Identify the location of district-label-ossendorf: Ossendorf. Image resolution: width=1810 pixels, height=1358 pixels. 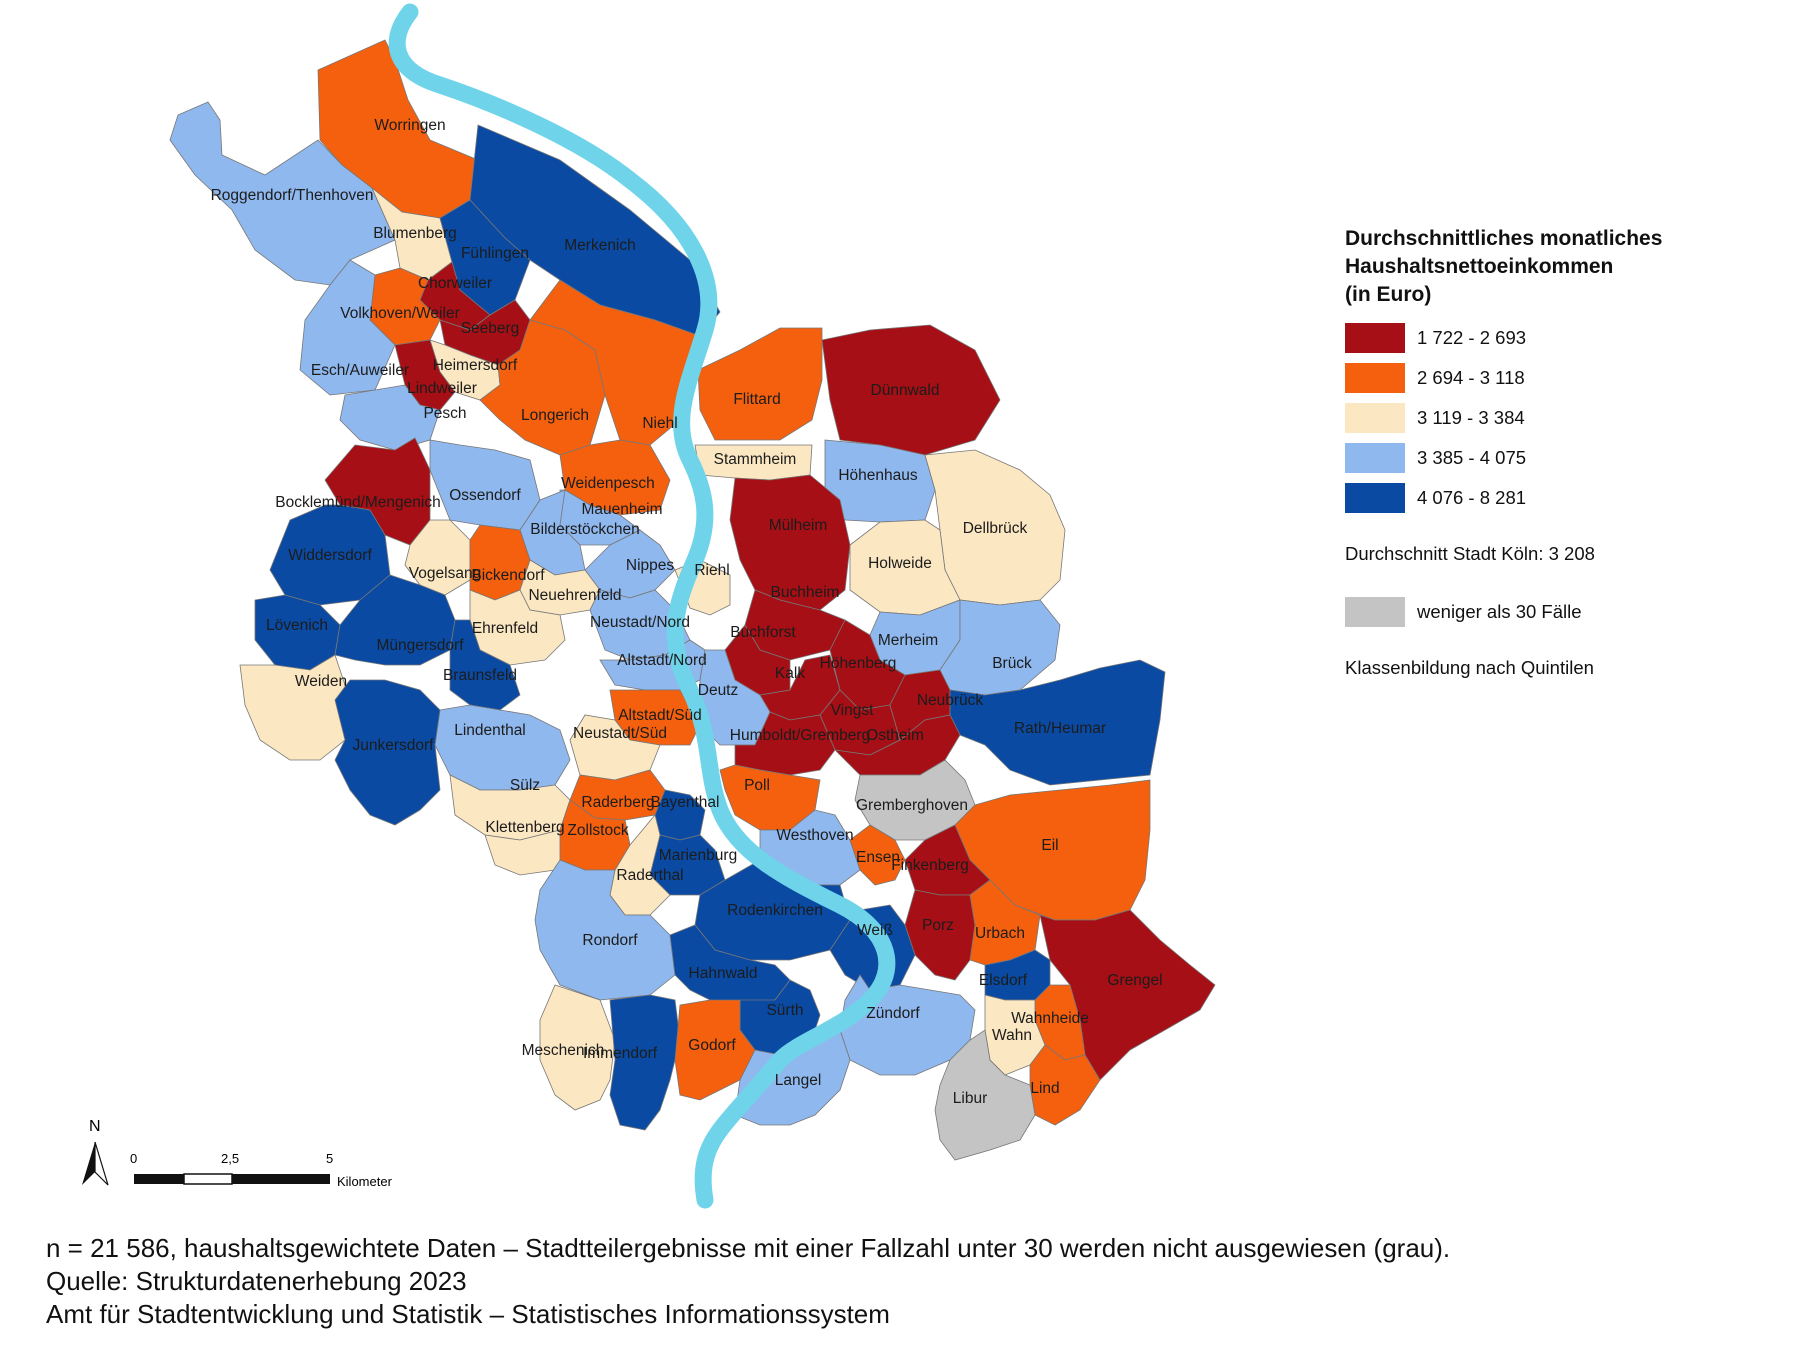
(485, 495).